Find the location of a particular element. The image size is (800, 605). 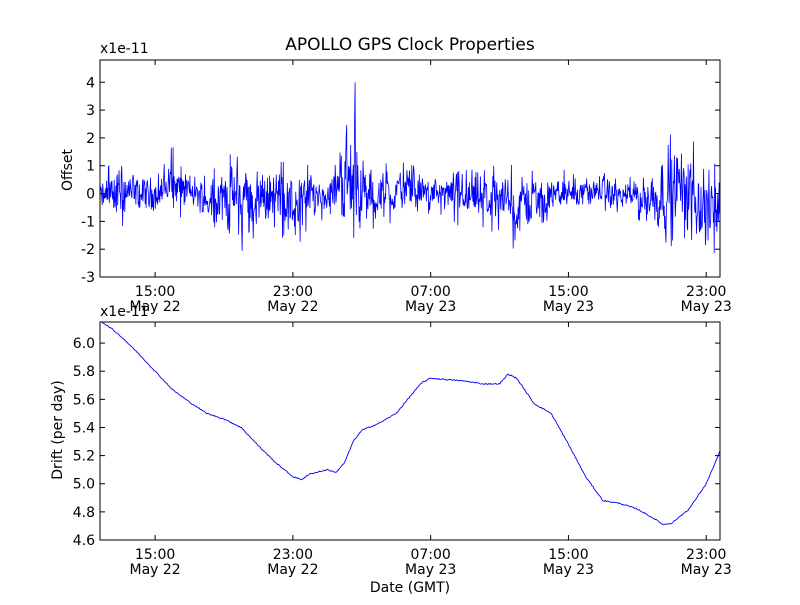

offset-xtick-time-label: 07:00 is located at coordinates (430, 292).